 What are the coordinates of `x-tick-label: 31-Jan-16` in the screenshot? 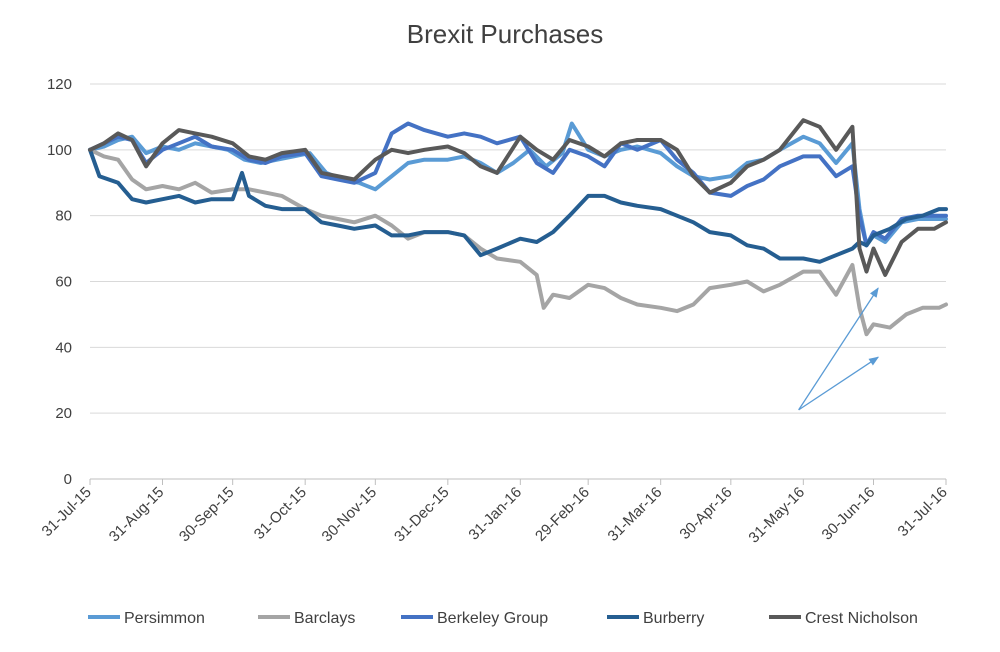 It's located at (495, 514).